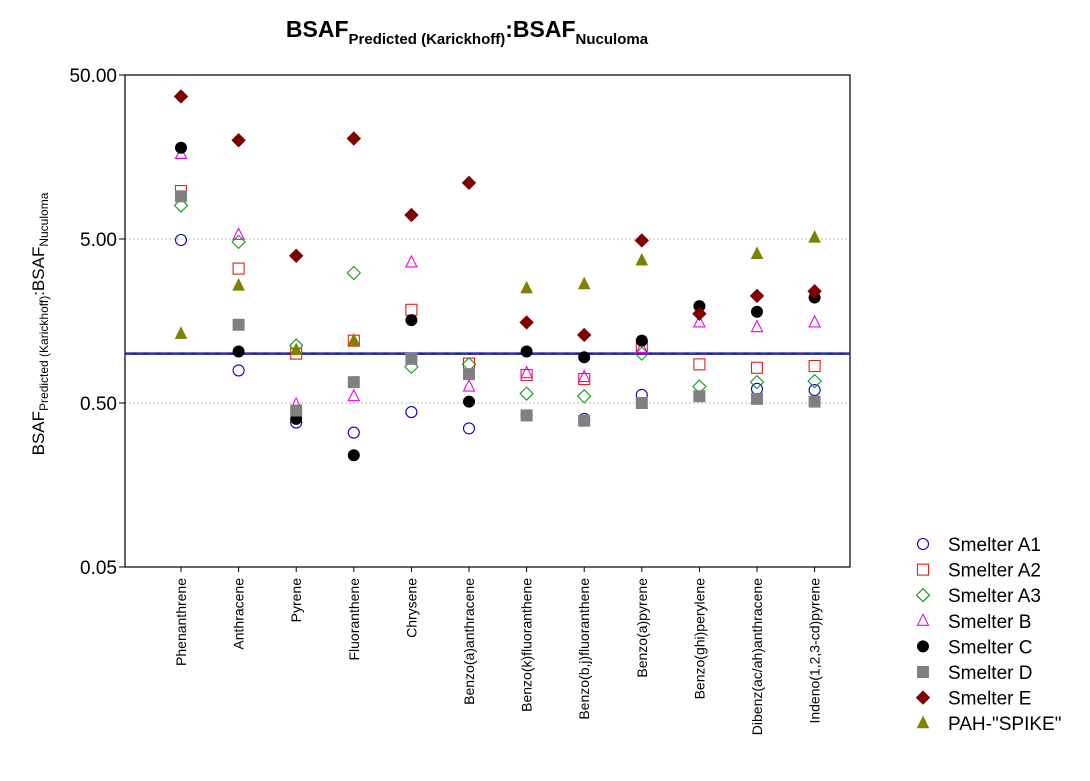 Image resolution: width=1090 pixels, height=781 pixels. I want to click on title-sub1: Predicted (Karickhoff), so click(427, 39).